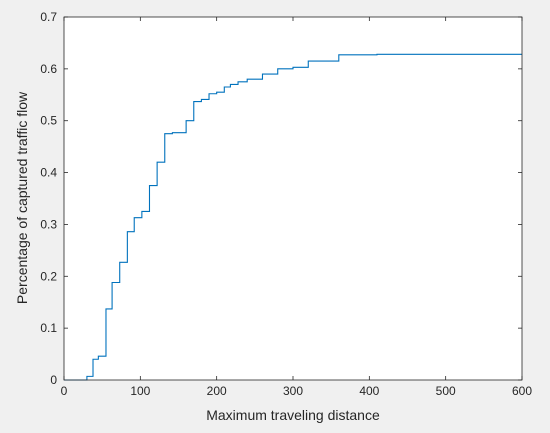 The width and height of the screenshot is (550, 433). What do you see at coordinates (48, 17) in the screenshot?
I see `y-tick-label: 0.7` at bounding box center [48, 17].